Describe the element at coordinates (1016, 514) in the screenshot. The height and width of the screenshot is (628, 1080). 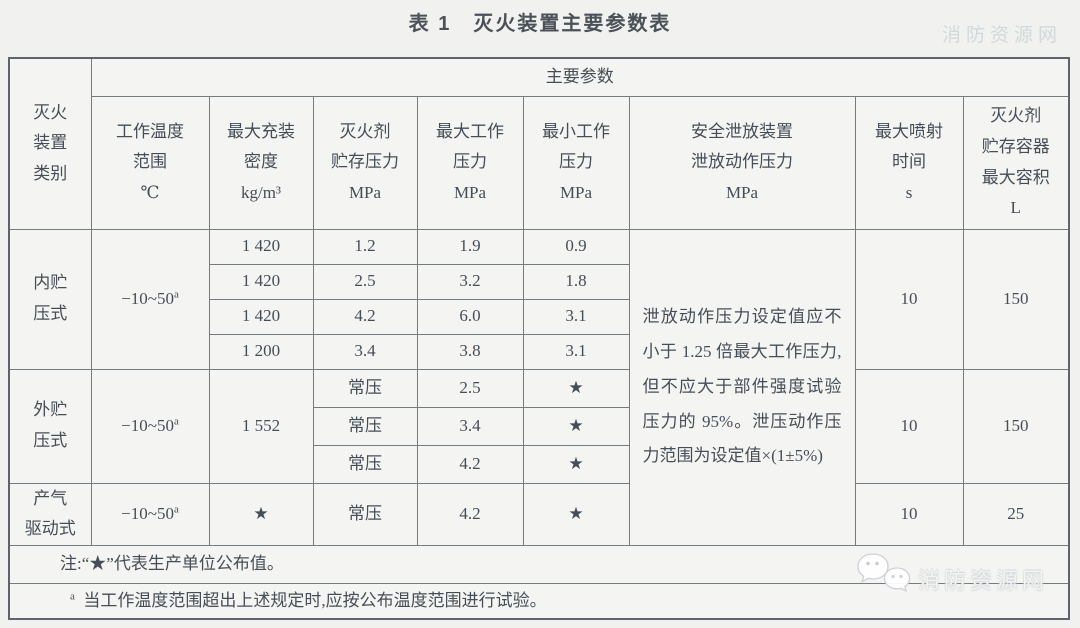
I see `cell-gas-max-volume: 25` at that location.